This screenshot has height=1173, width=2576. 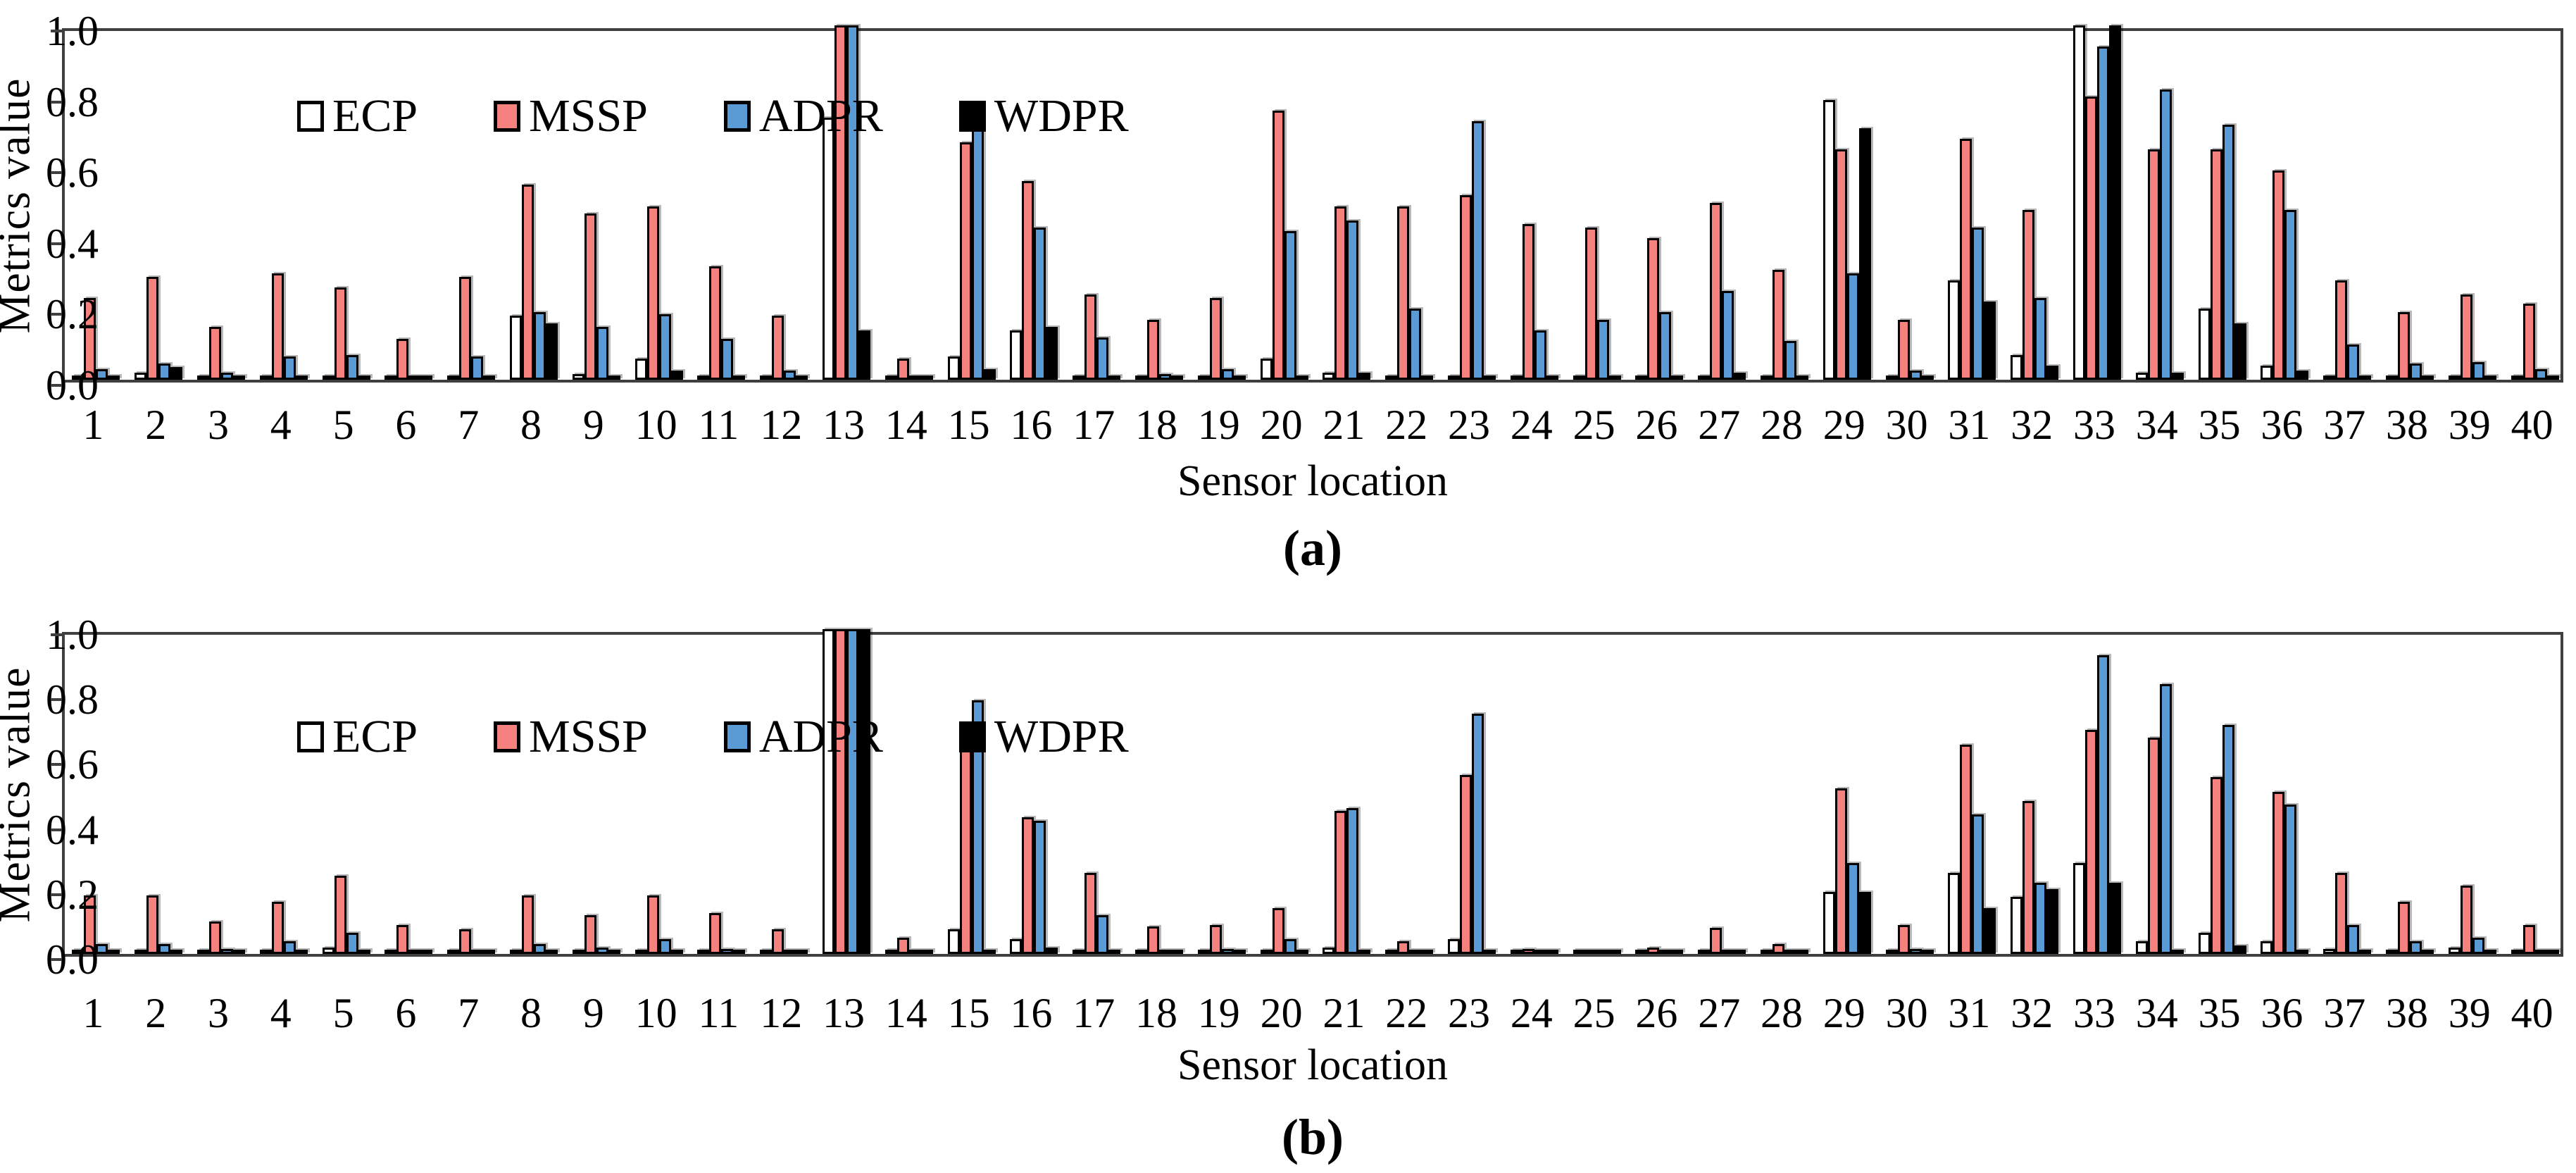 What do you see at coordinates (1469, 1013) in the screenshot?
I see `x-tick-label: 23` at bounding box center [1469, 1013].